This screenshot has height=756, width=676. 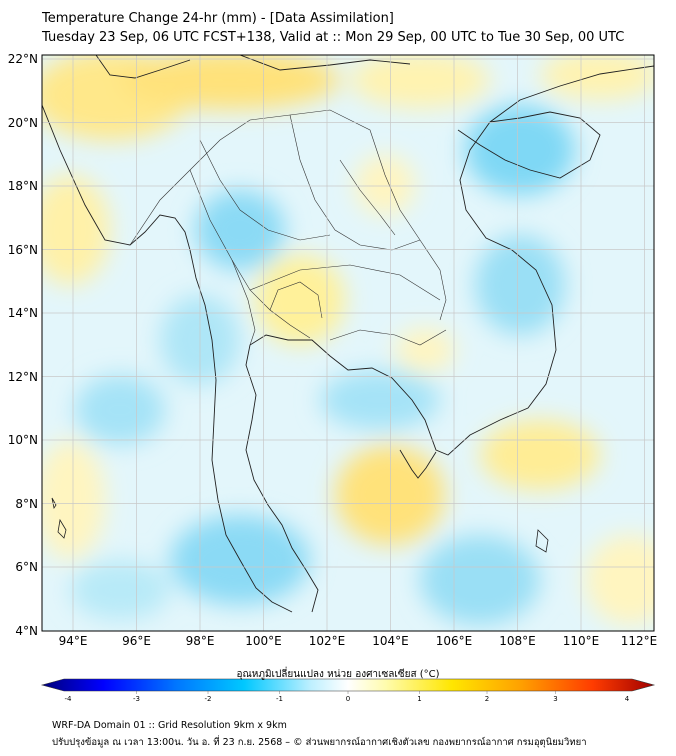 I want to click on lon-label: 98°E, so click(x=200, y=641).